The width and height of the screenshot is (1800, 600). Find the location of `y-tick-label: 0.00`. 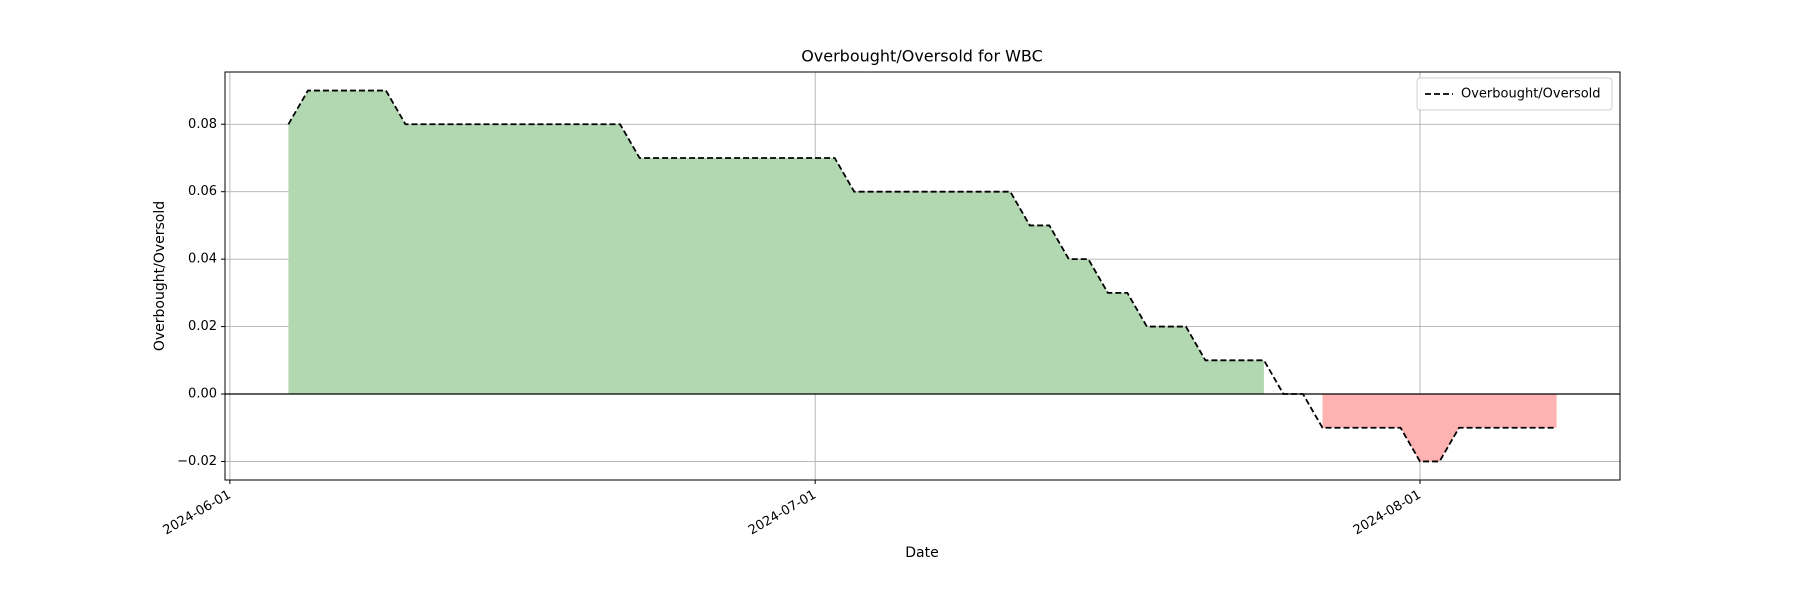

y-tick-label: 0.00 is located at coordinates (202, 394).